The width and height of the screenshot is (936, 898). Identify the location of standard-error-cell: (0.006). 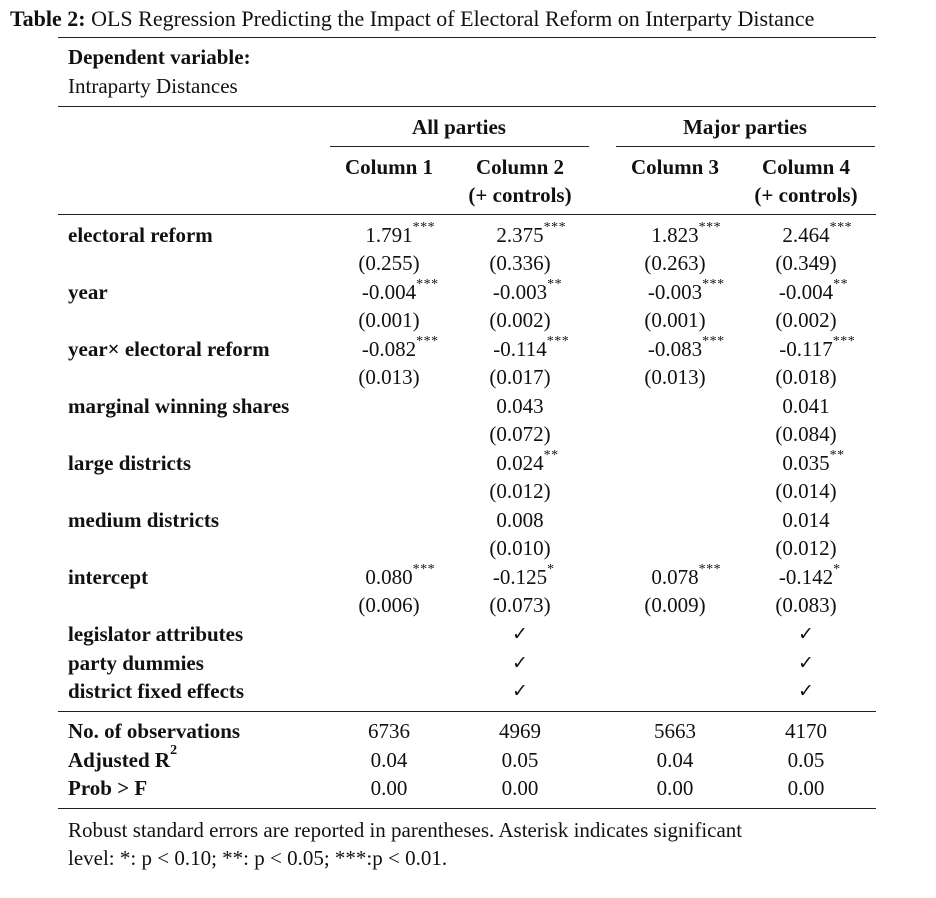
(389, 605).